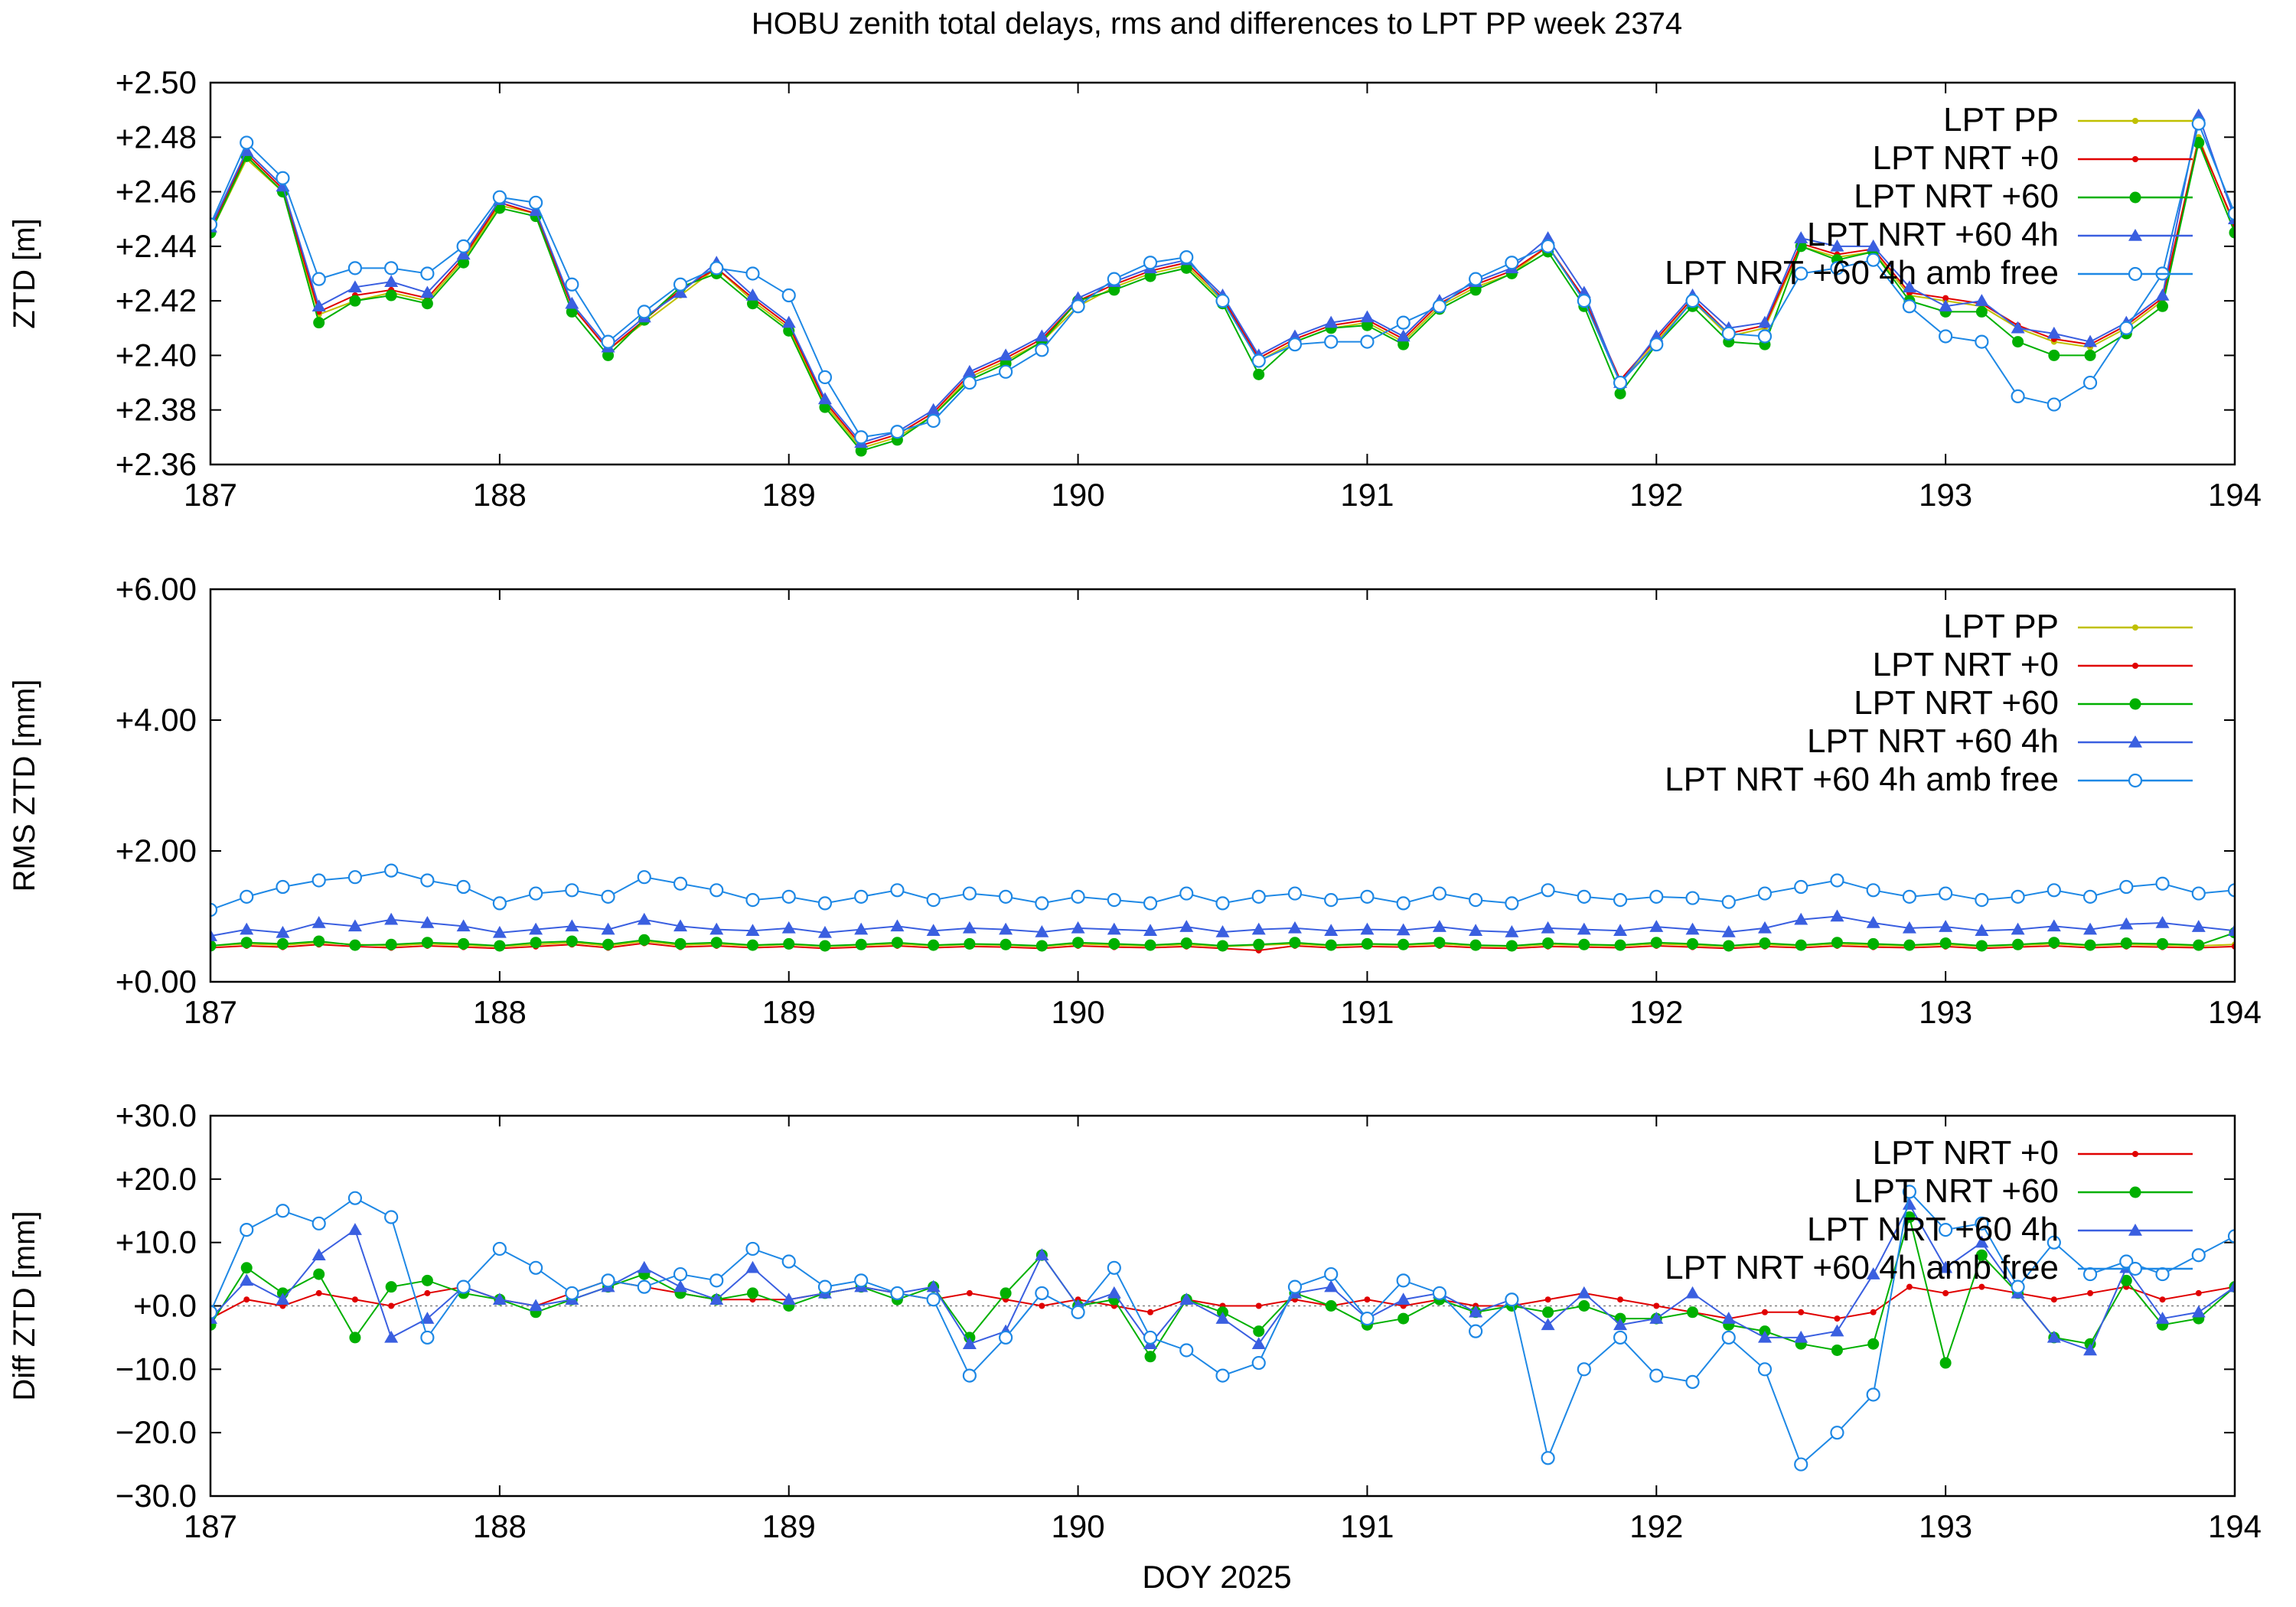 This screenshot has height=1607, width=2296. Describe the element at coordinates (24, 786) in the screenshot. I see `y-axis-title: RMS ZTD [mm]` at that location.